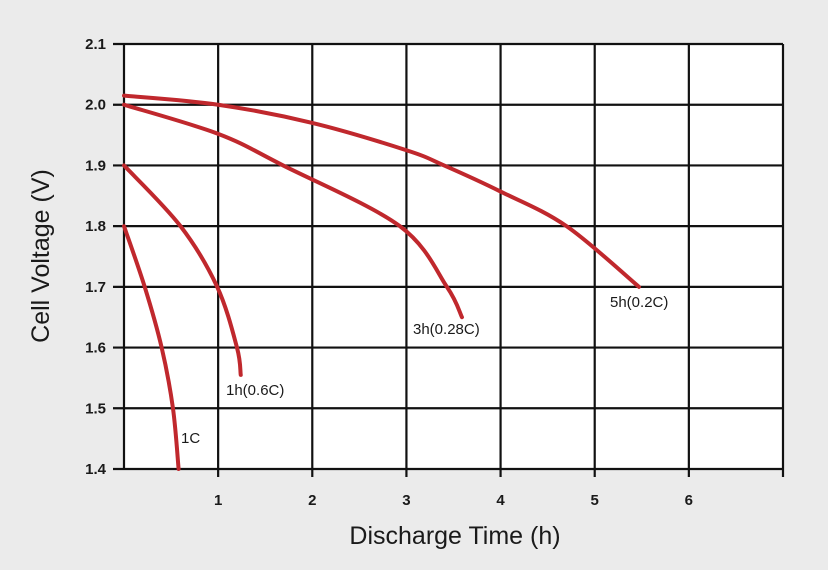  What do you see at coordinates (312, 500) in the screenshot?
I see `x-tick-label: 2` at bounding box center [312, 500].